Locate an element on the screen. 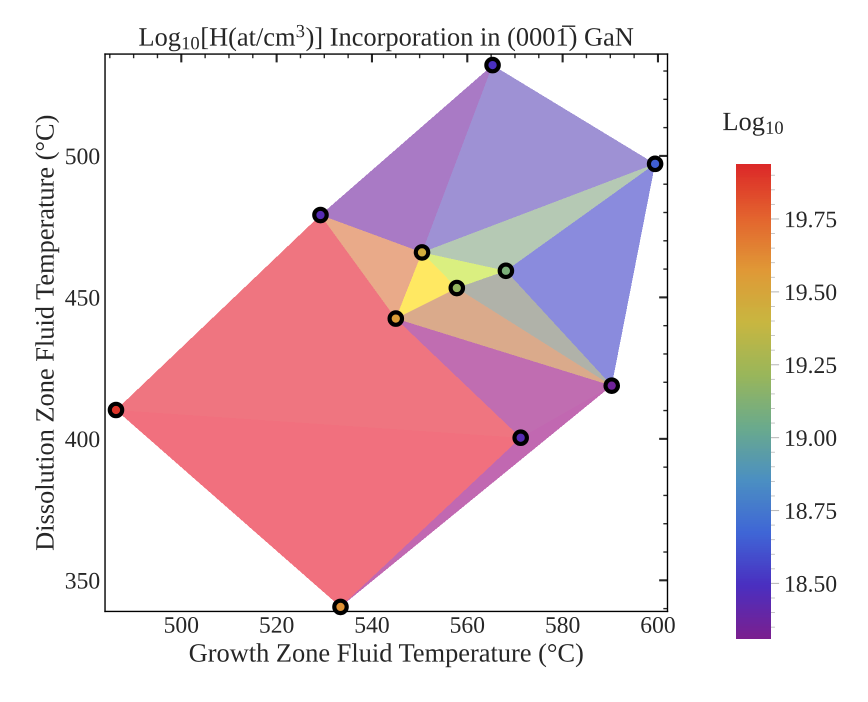 This screenshot has width=868, height=702. x-tick-label: 560 is located at coordinates (467, 624).